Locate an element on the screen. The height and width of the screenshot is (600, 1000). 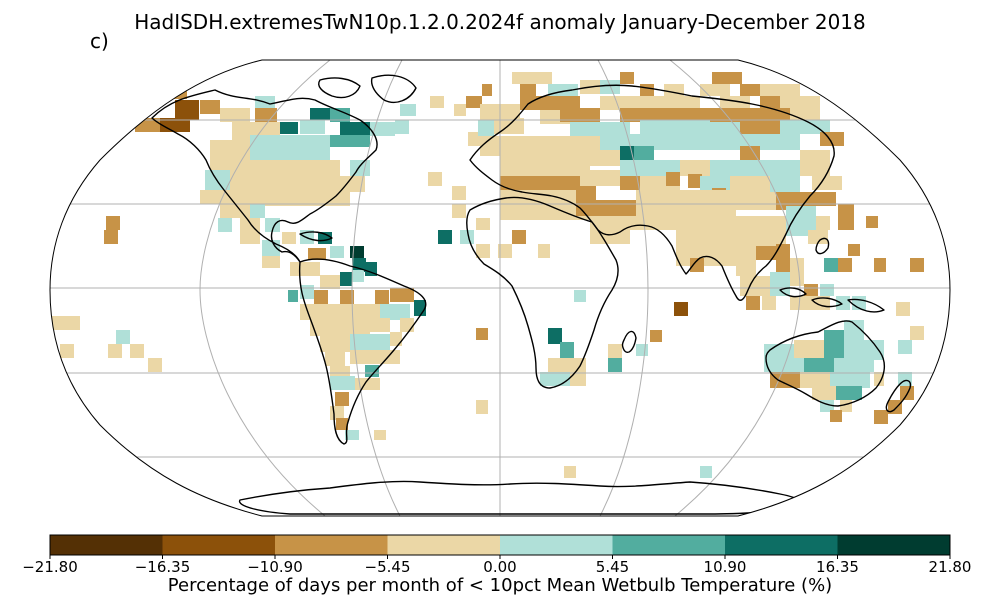
colorbar-tick-label: 16.35 is located at coordinates (837, 567).